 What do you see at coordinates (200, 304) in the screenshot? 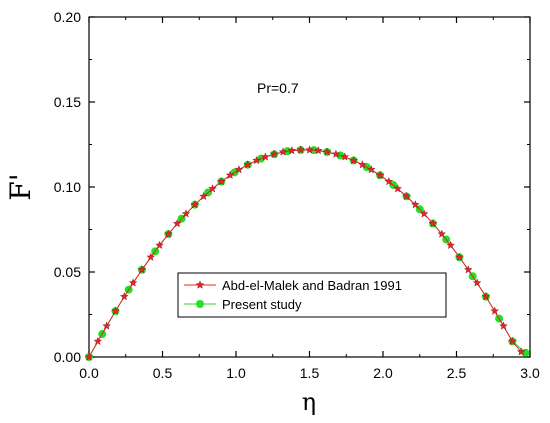
I see `legend-circle-icon` at bounding box center [200, 304].